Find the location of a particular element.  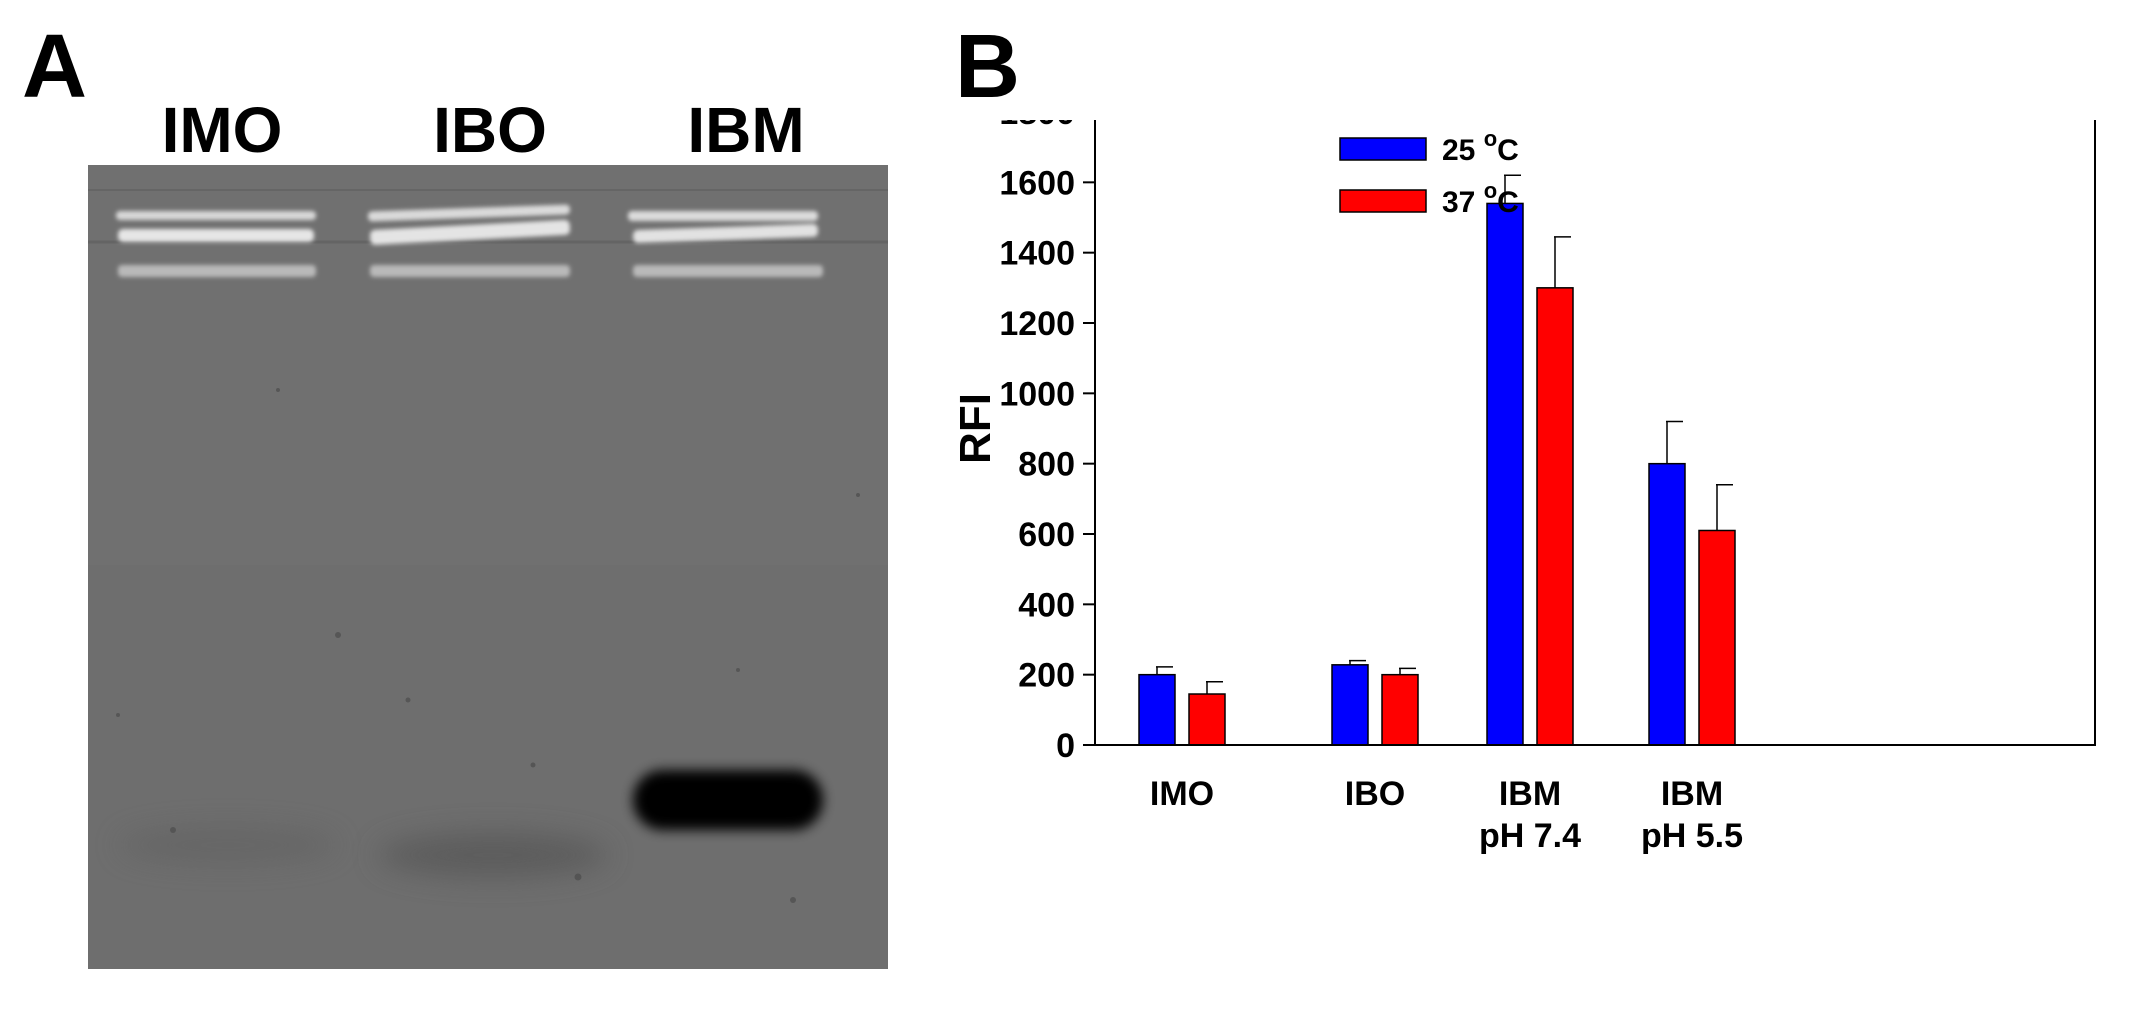

dark-band-ibm is located at coordinates (728, 800).